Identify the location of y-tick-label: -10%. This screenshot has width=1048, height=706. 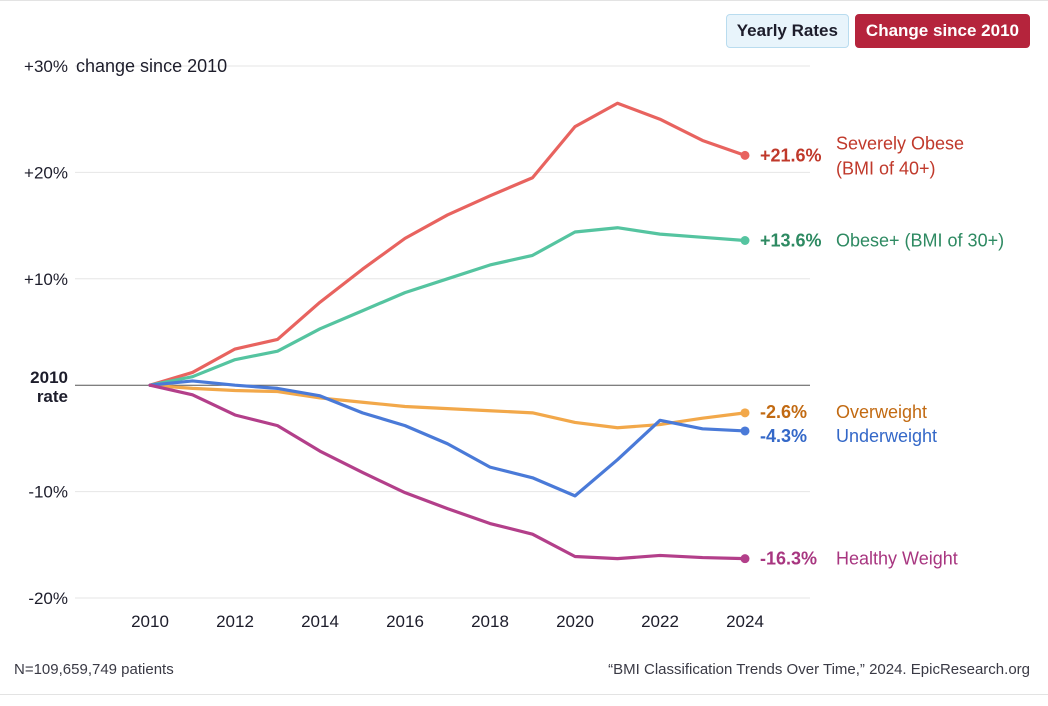
(48, 492).